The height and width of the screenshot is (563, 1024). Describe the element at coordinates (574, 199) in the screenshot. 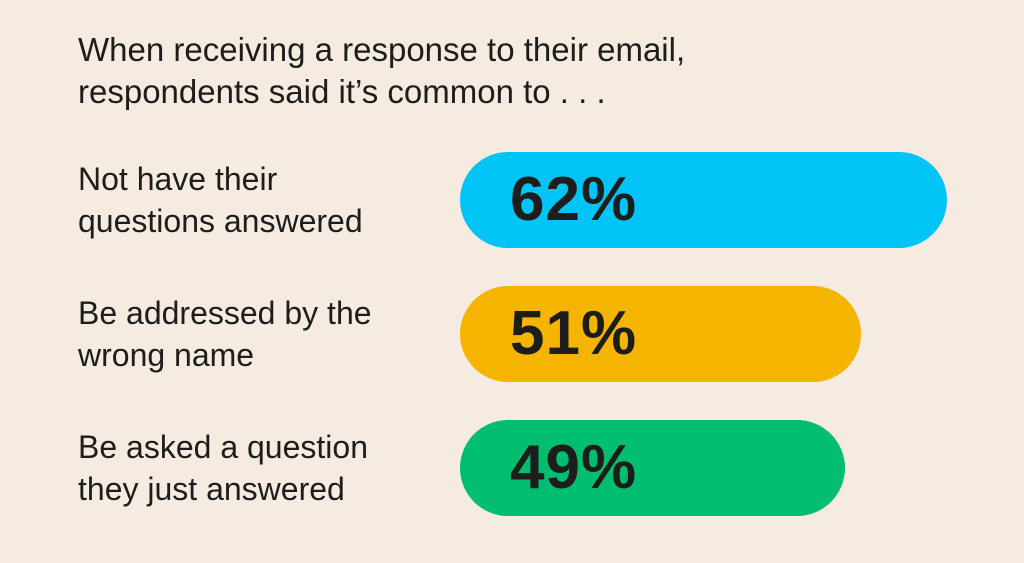

I see `bar-value-label-0: 62%` at that location.